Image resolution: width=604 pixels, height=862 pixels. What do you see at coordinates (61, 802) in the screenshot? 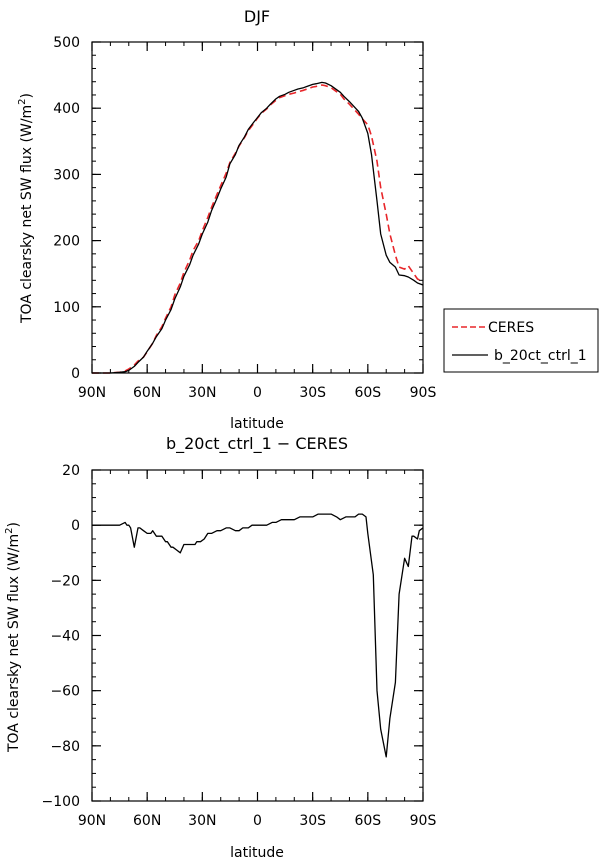
I see `bottom-y-tick-label: −100` at bounding box center [61, 802].